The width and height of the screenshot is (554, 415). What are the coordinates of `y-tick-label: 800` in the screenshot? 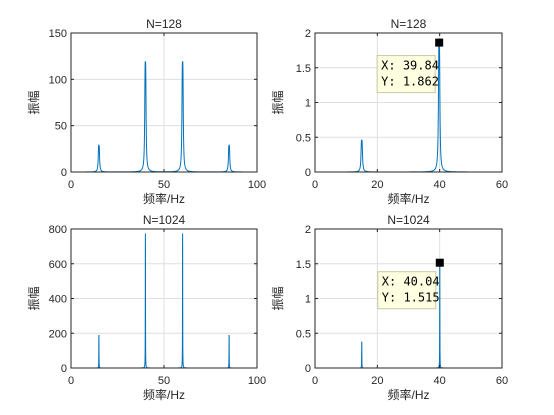 It's located at (58, 230).